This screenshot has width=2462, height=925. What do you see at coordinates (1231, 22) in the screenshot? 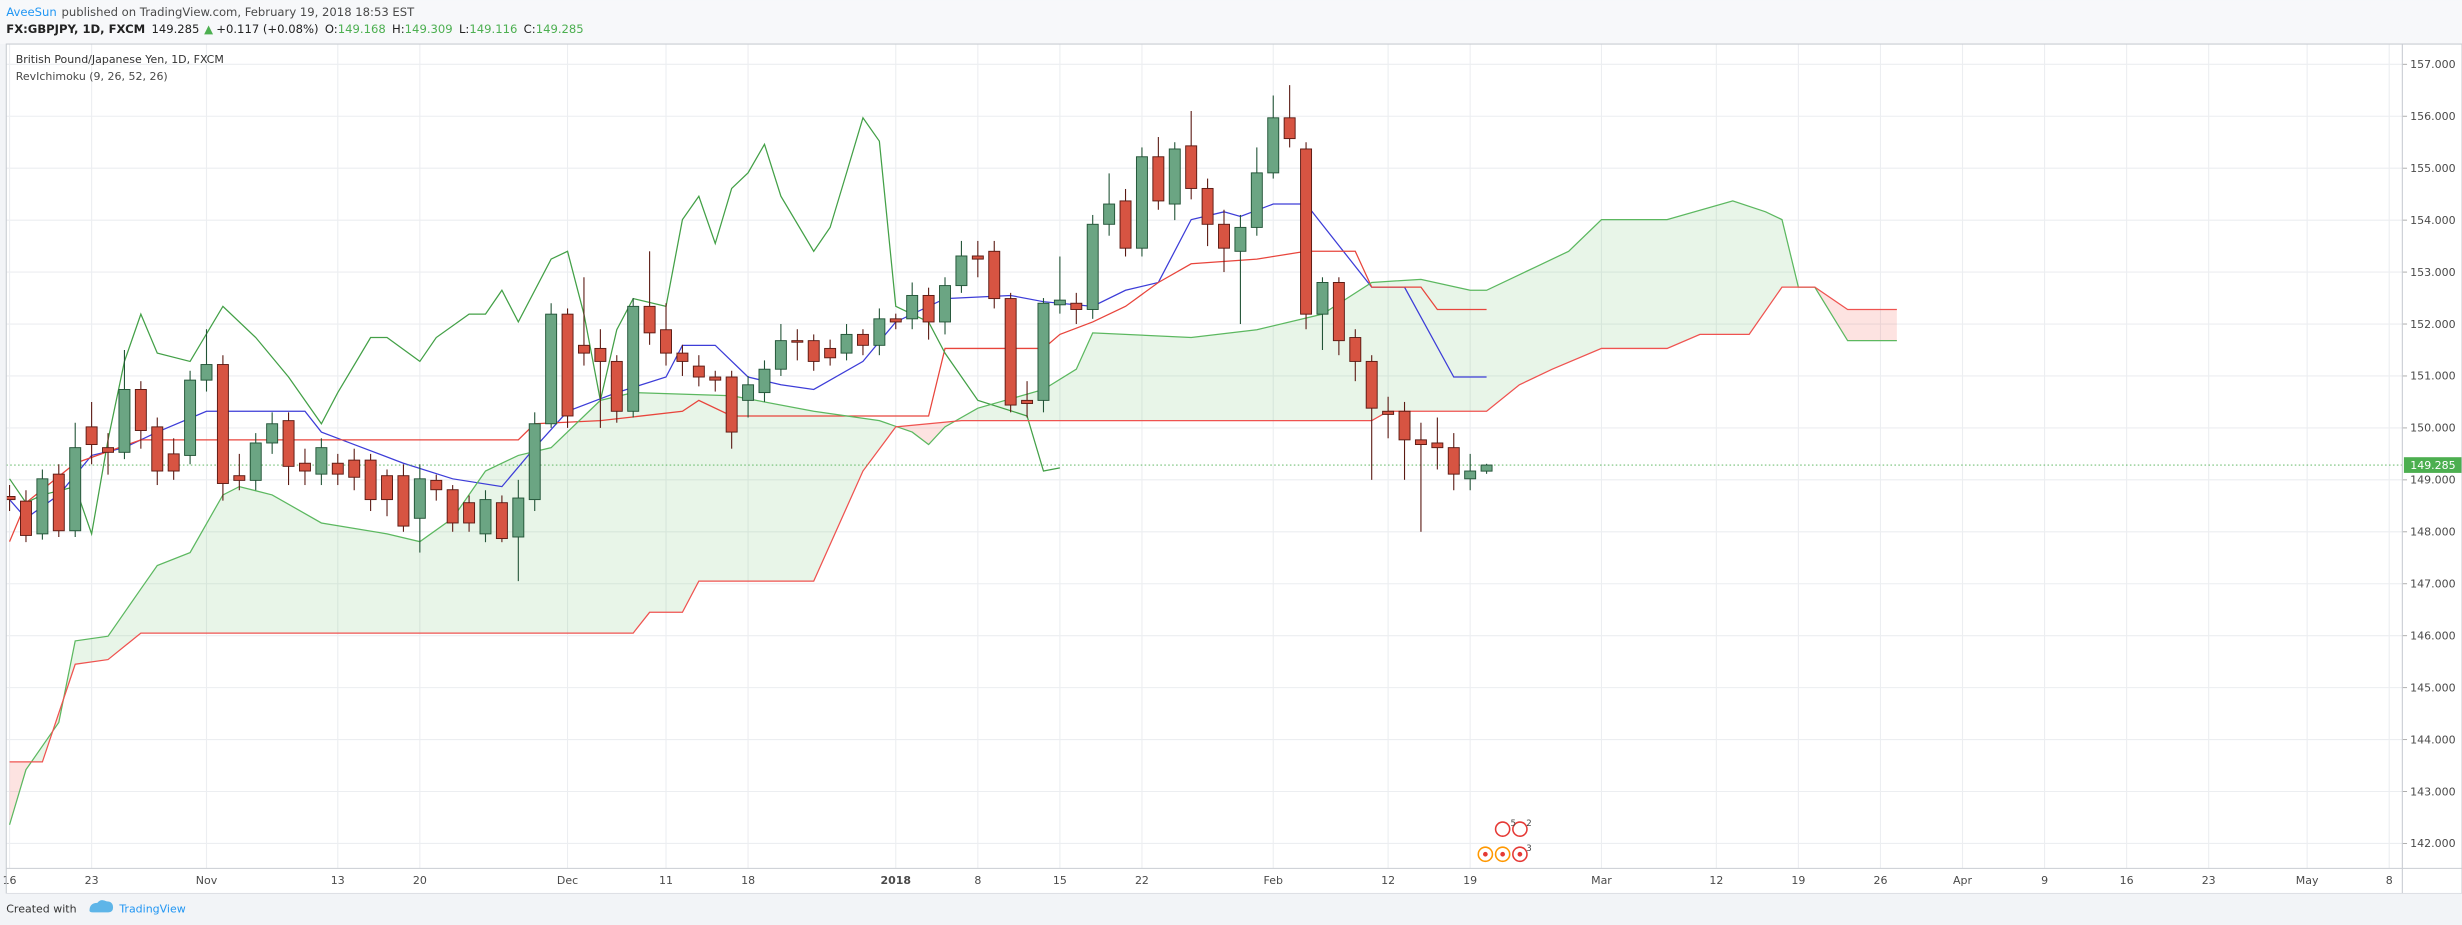
I see `header-bg` at bounding box center [1231, 22].